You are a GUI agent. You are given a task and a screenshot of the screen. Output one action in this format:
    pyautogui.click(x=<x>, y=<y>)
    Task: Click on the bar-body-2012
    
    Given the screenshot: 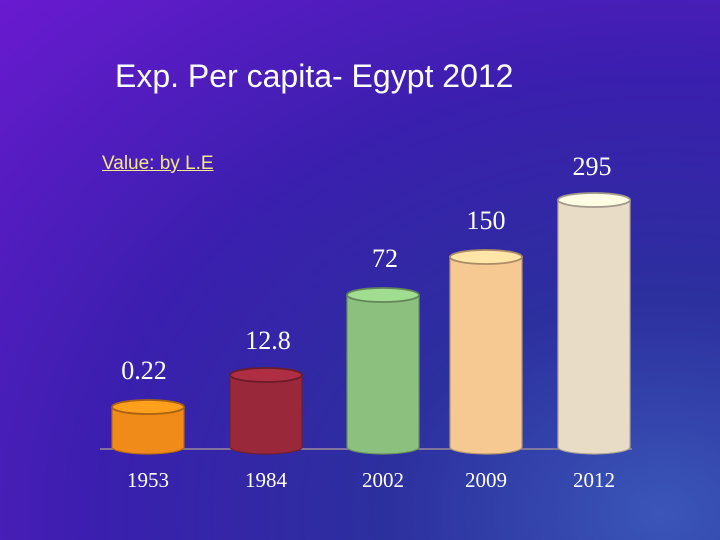 What is the action you would take?
    pyautogui.click(x=594, y=327)
    